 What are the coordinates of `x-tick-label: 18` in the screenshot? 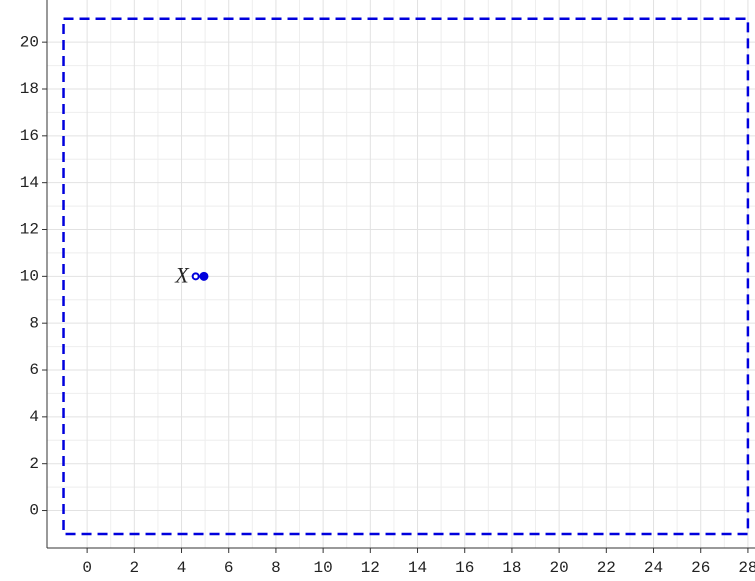 It's located at (511, 568).